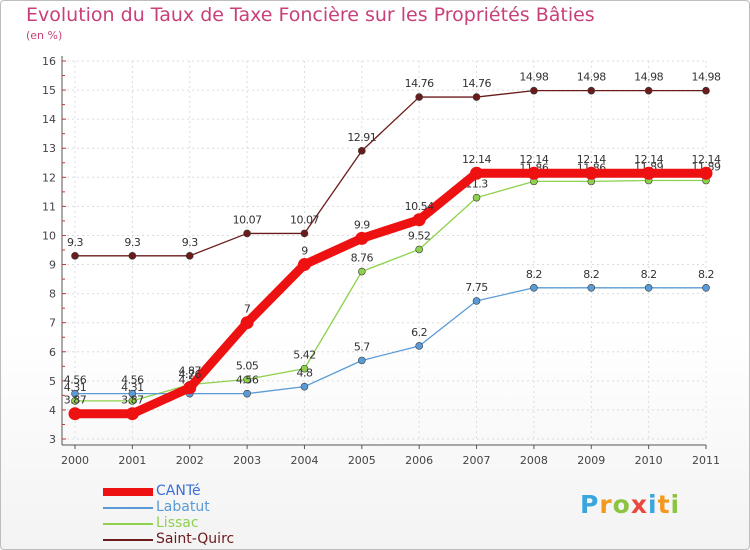  Describe the element at coordinates (706, 460) in the screenshot. I see `x-tick-label: 2011` at that location.